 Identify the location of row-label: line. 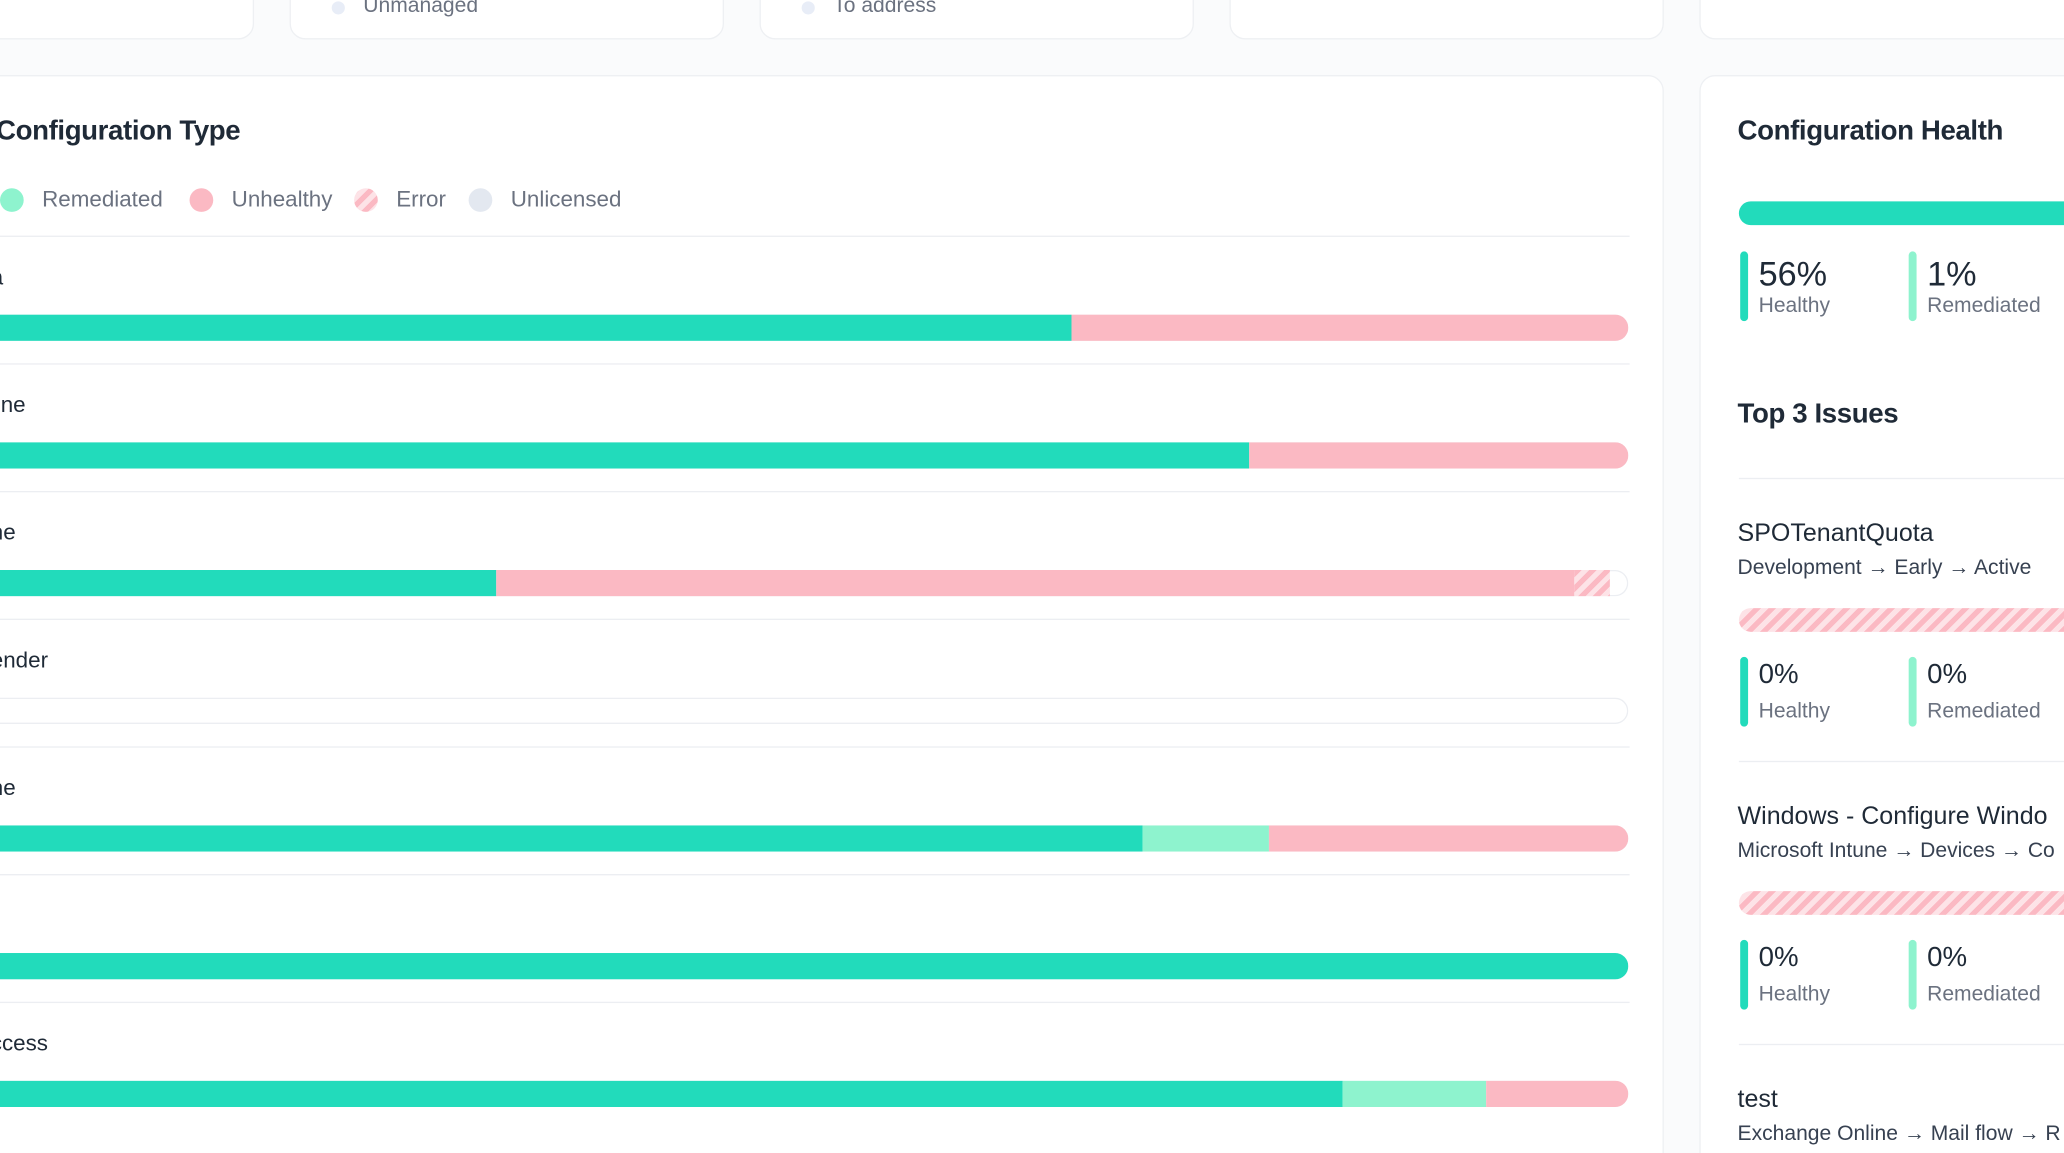
(13, 405).